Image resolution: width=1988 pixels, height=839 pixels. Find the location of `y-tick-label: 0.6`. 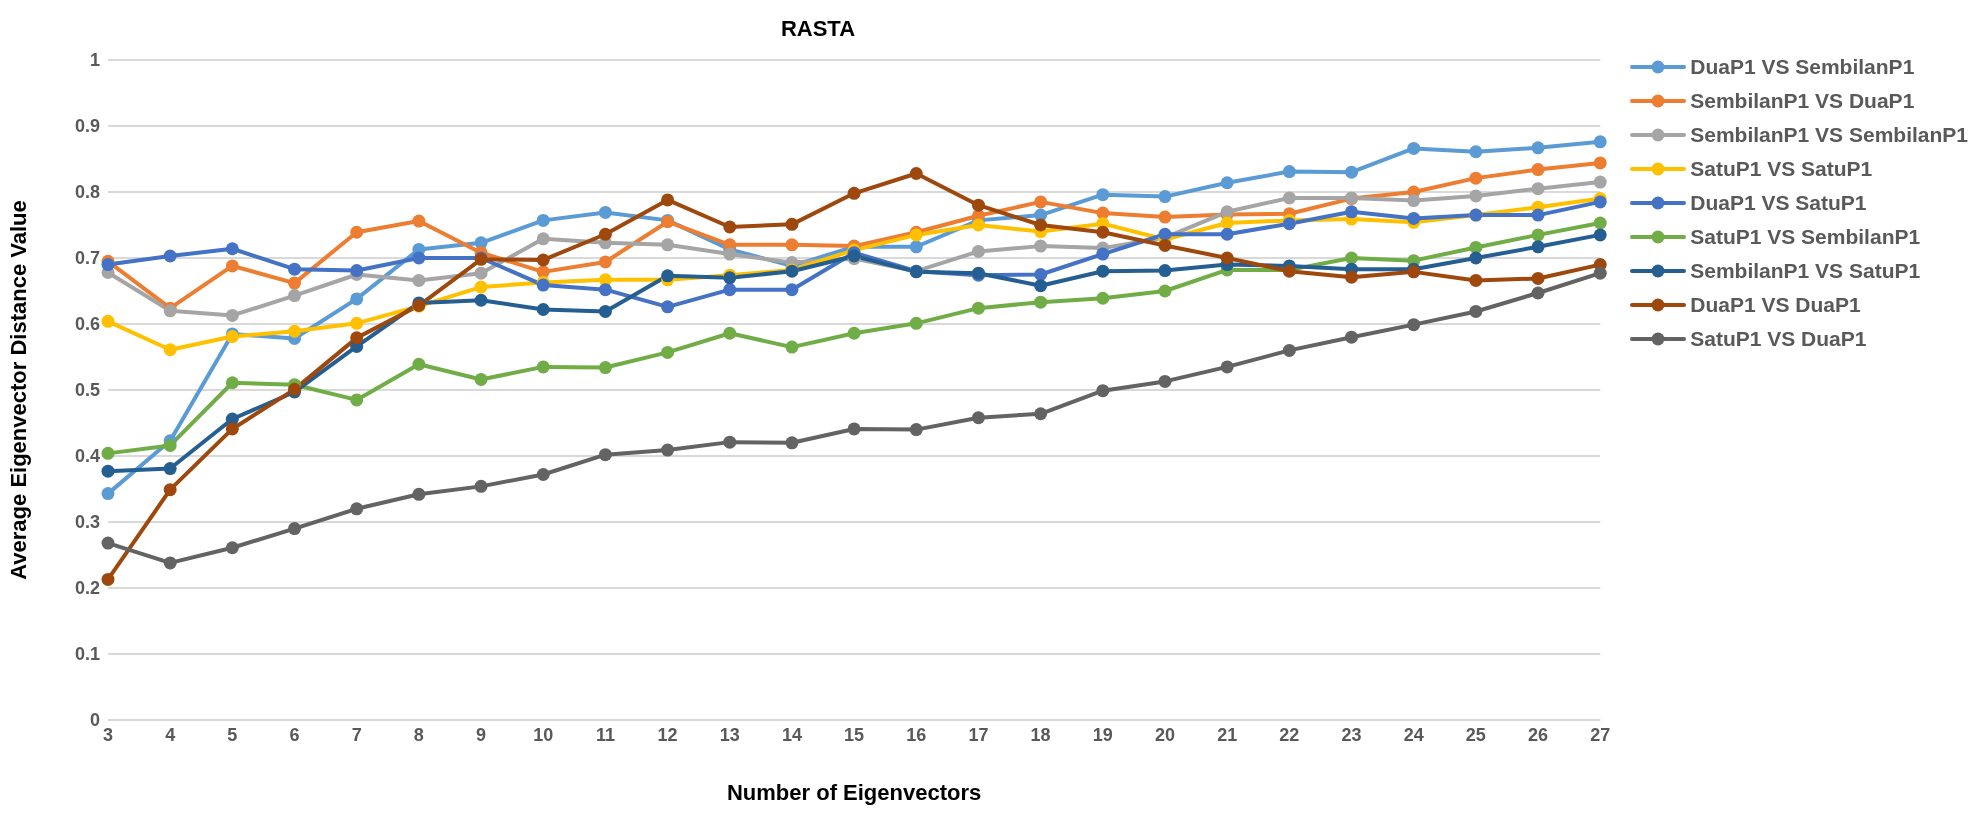

y-tick-label: 0.6 is located at coordinates (87, 324).